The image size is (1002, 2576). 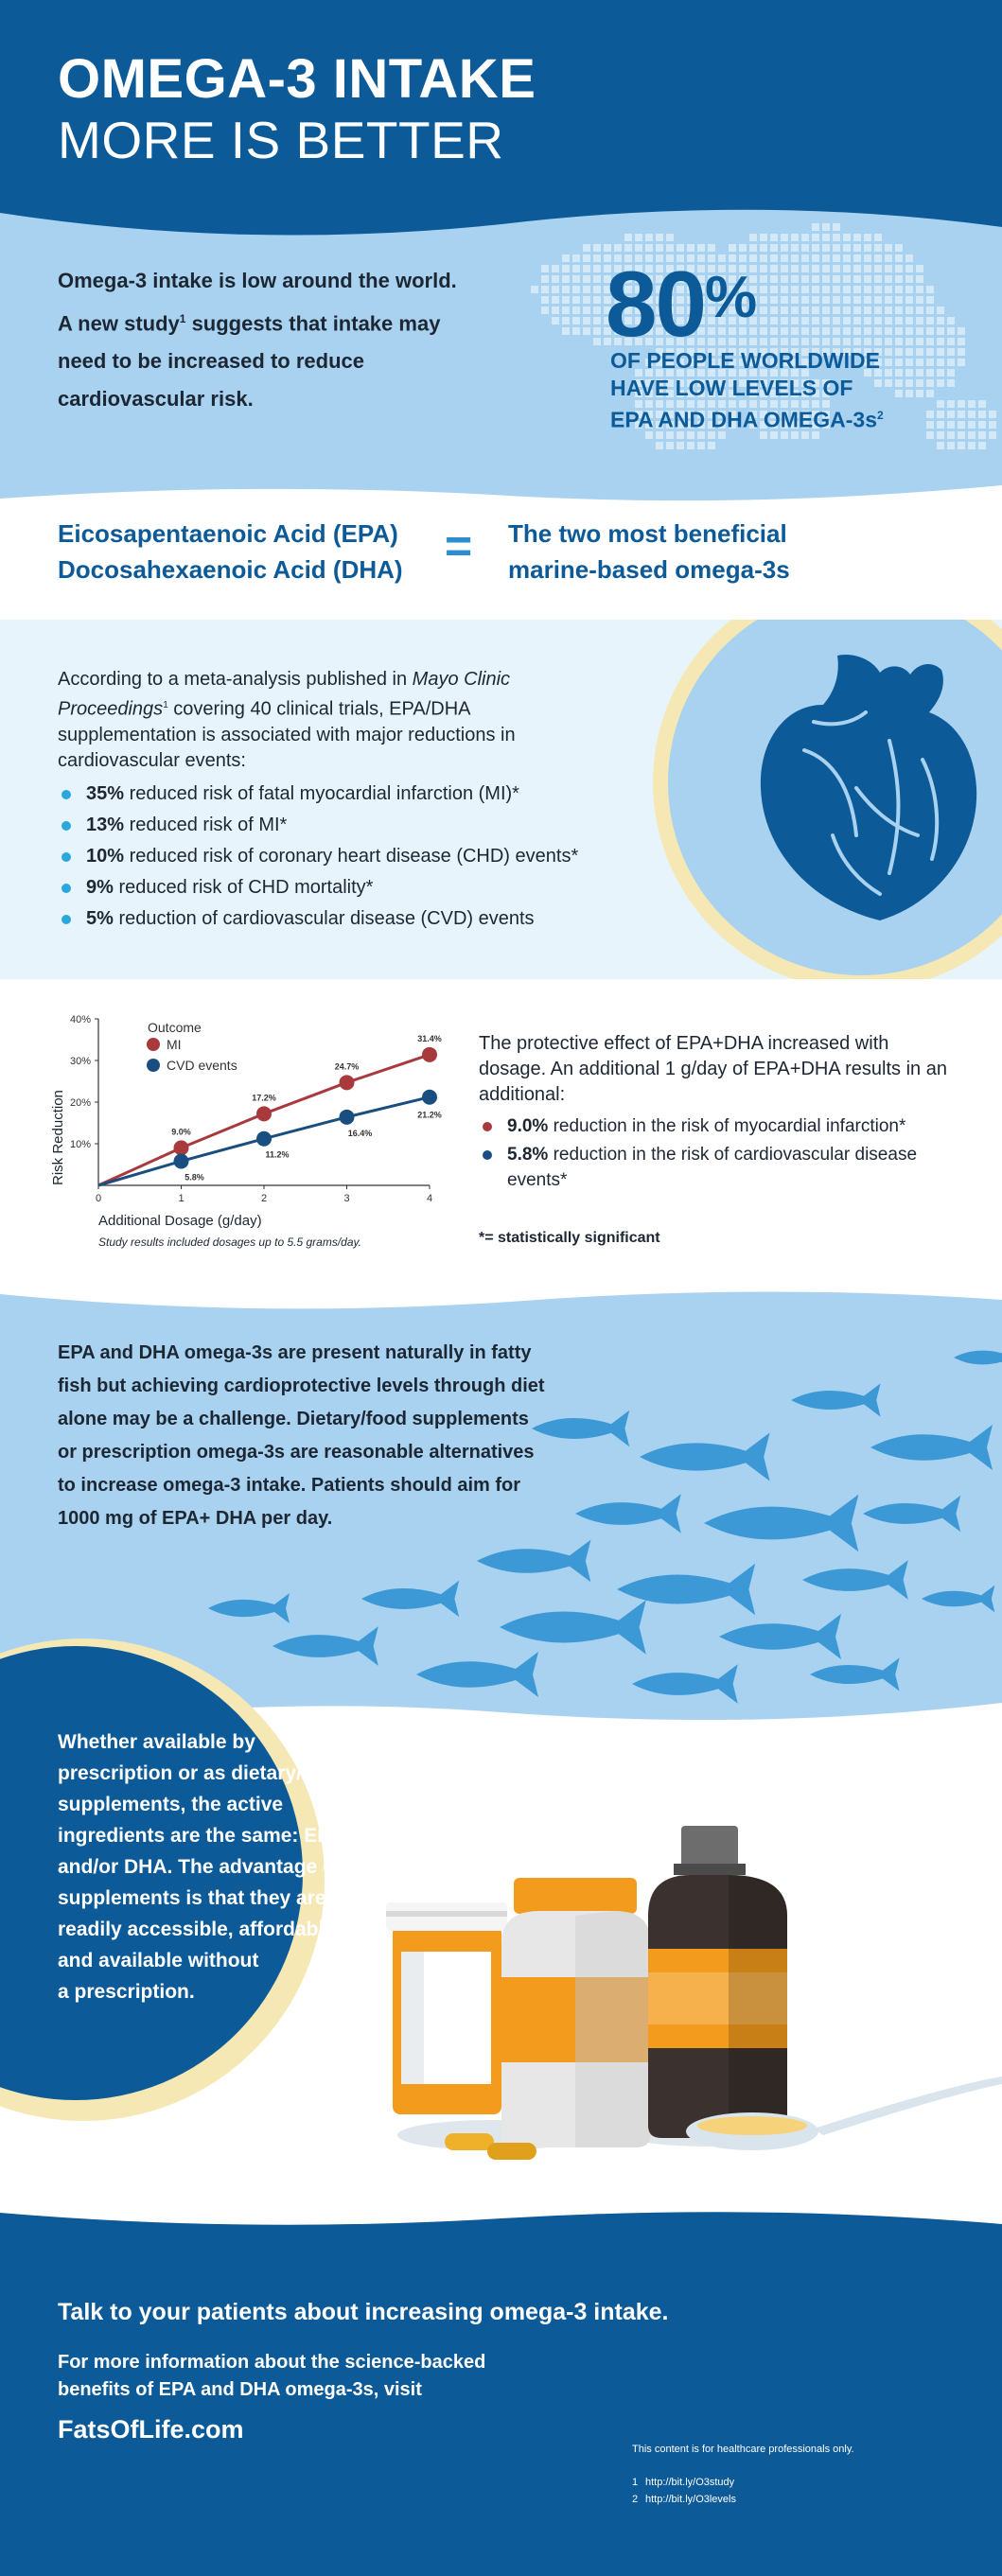 What do you see at coordinates (501, 113) in the screenshot?
I see `header: OMEGA-3 INTAKE MORE IS BETTER` at bounding box center [501, 113].